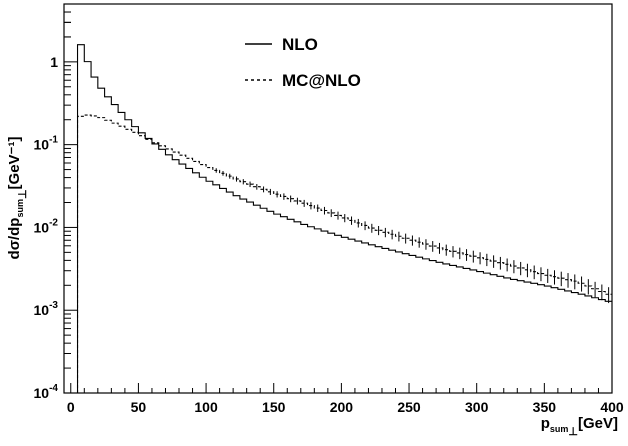  Describe the element at coordinates (139, 407) in the screenshot. I see `x-tick-label: 50` at that location.